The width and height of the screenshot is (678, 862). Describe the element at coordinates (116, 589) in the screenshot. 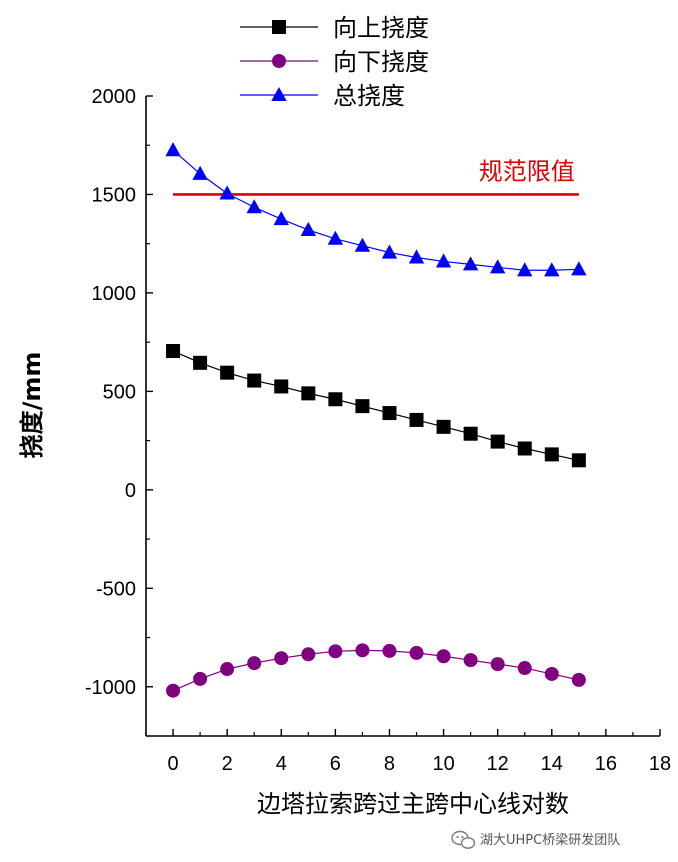

I see `y-tick-label: -500` at that location.